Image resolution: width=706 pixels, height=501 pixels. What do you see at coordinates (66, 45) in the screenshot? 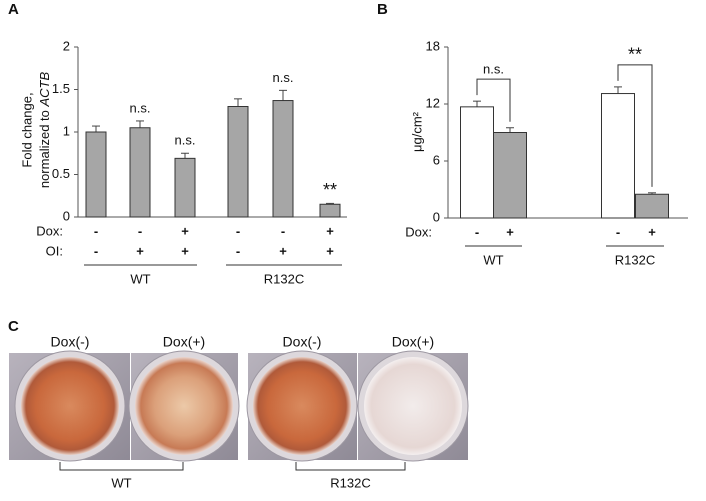
I see `y-tick-label: 2` at bounding box center [66, 45].